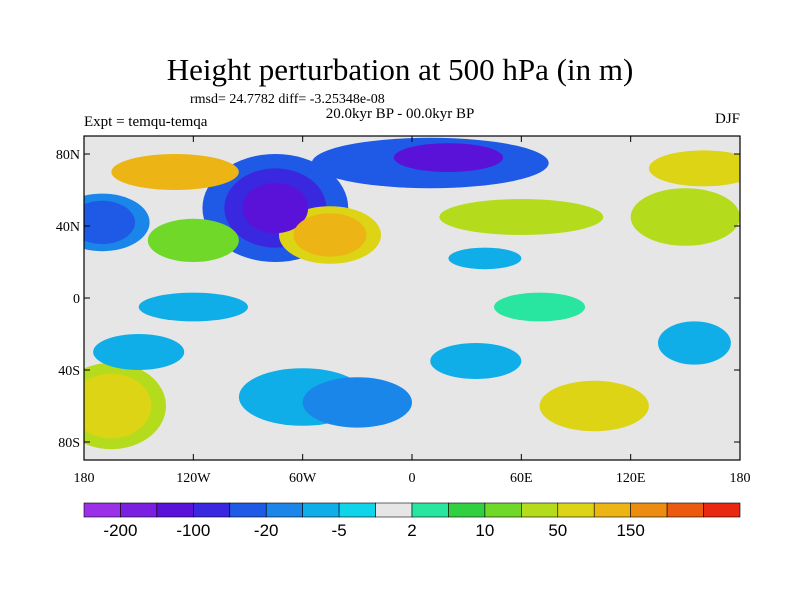 The width and height of the screenshot is (800, 600). What do you see at coordinates (193, 478) in the screenshot?
I see `x-tick-label: 120W` at bounding box center [193, 478].